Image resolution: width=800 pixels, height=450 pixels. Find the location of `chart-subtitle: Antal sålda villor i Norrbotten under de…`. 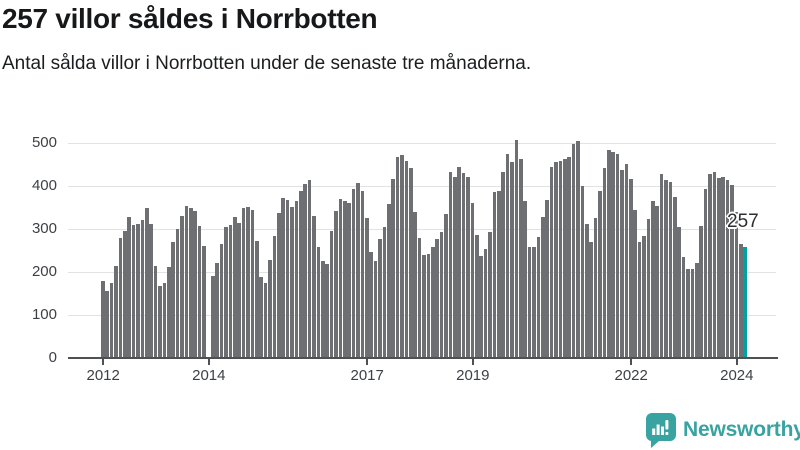

chart-subtitle: Antal sålda villor i Norrbotten under de… is located at coordinates (267, 63).